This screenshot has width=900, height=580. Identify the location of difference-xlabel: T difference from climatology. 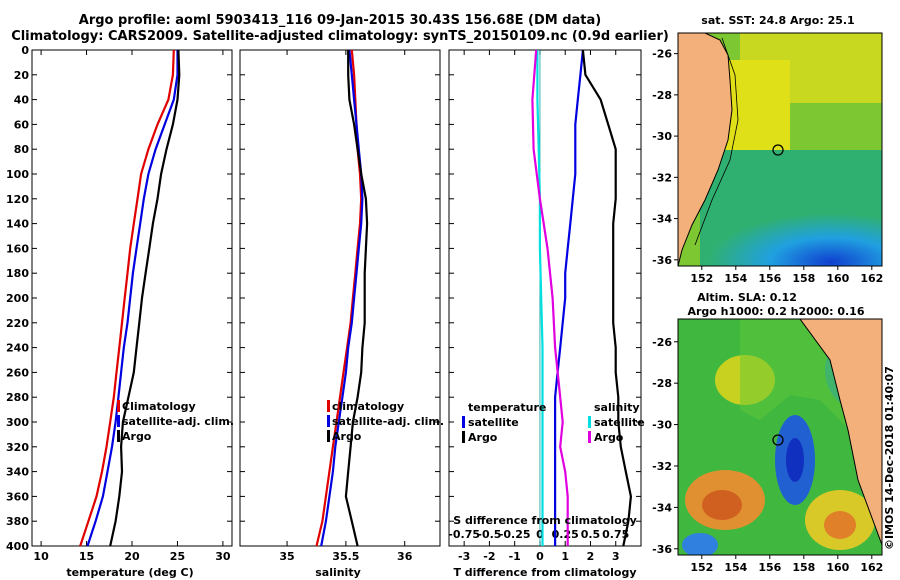
(544, 572).